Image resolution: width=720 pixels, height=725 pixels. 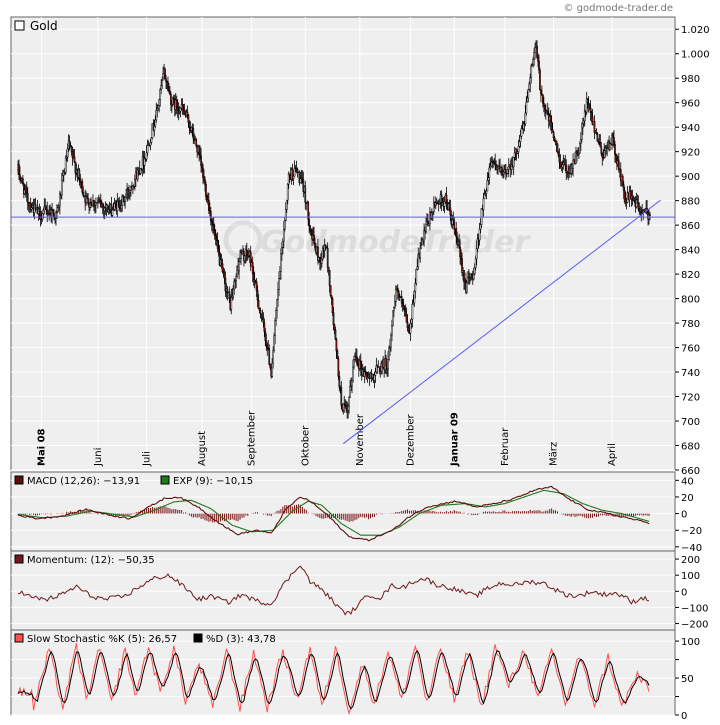 I want to click on exp-legend-marker, so click(x=165, y=480).